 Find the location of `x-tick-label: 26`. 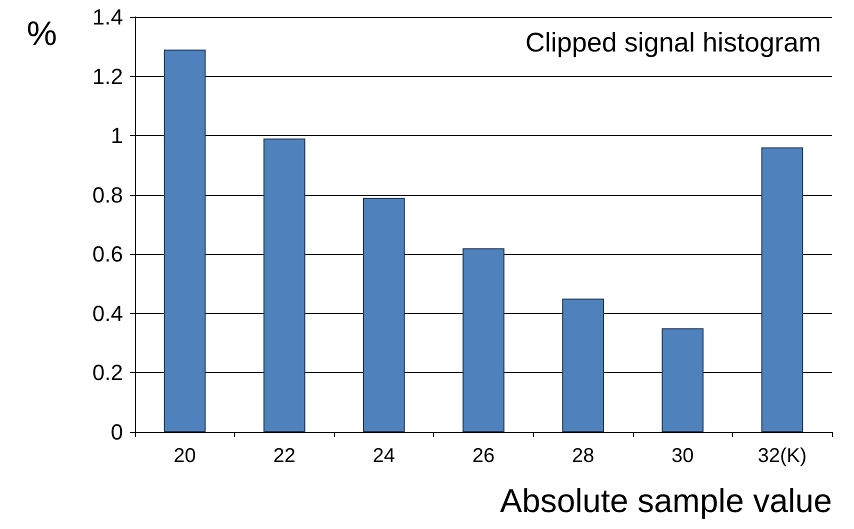

x-tick-label: 26 is located at coordinates (483, 456).